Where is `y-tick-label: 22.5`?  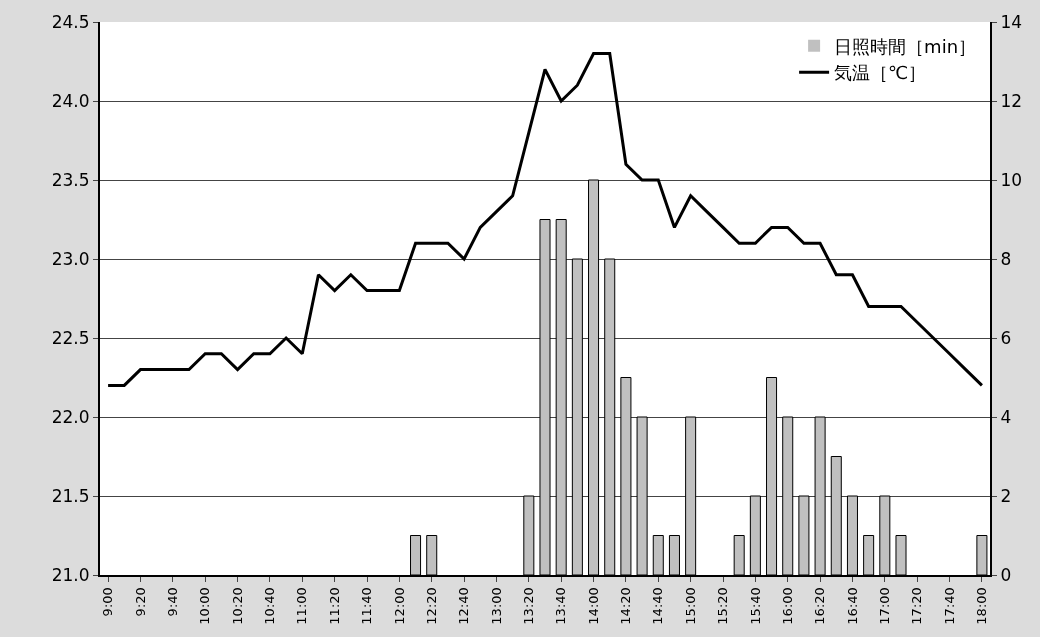 y-tick-label: 22.5 is located at coordinates (70, 337).